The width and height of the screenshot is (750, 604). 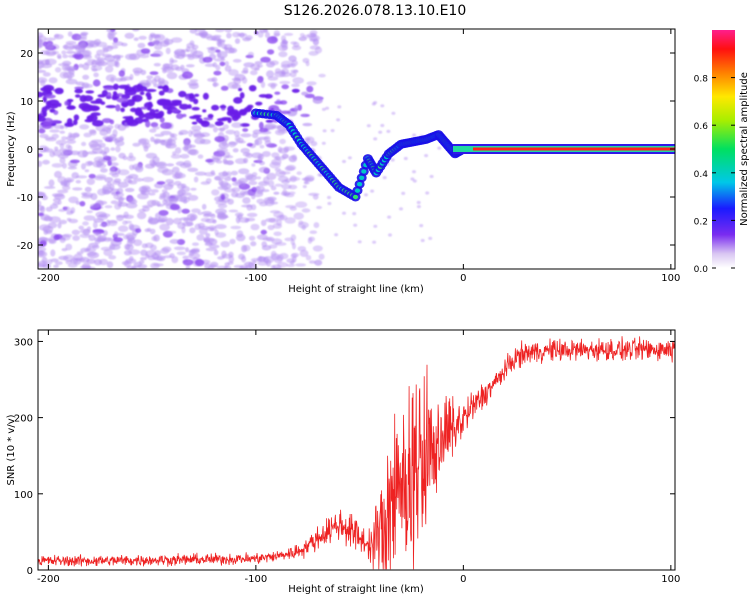 What do you see at coordinates (26, 102) in the screenshot?
I see `spectrogram-y-tick-label: 10` at bounding box center [26, 102].